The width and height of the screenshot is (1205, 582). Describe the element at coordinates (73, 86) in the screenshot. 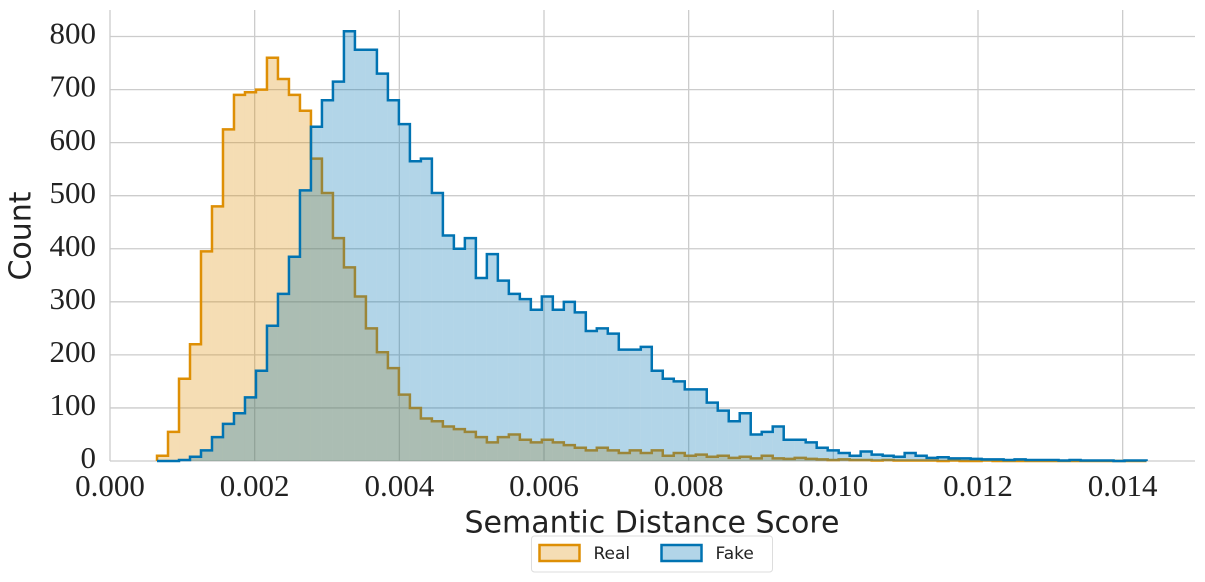

I see `y-tick-label: 700` at that location.